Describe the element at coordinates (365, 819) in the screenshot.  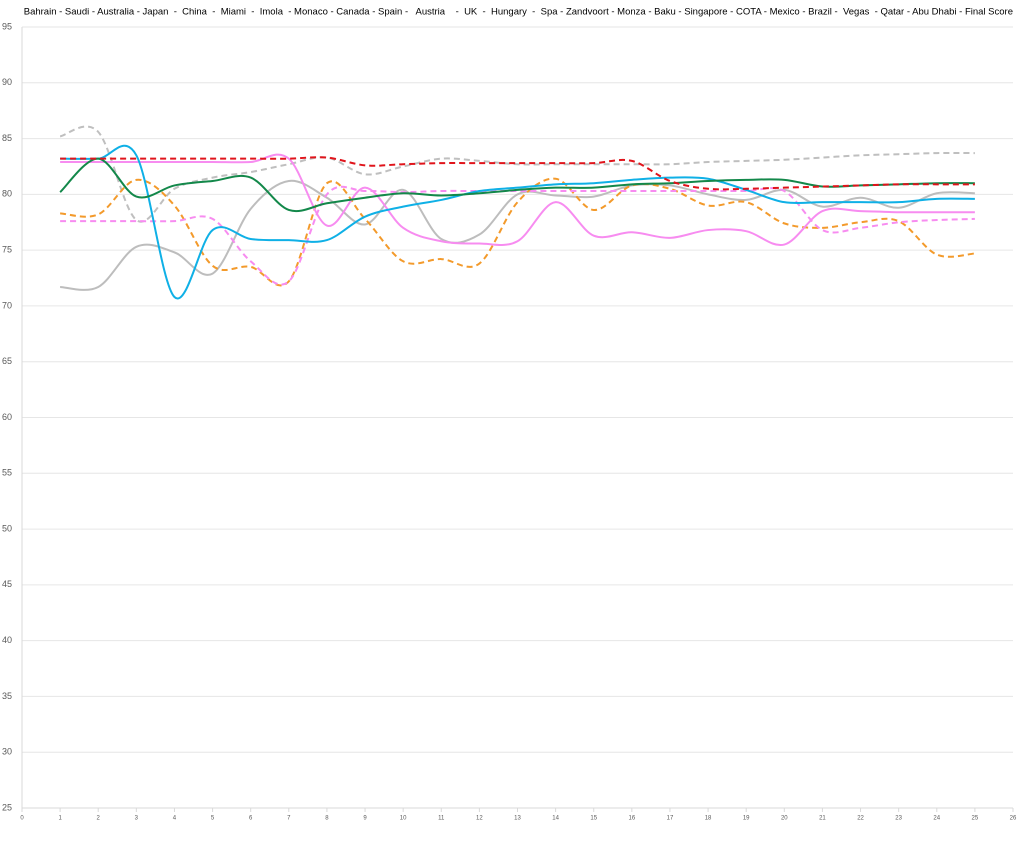
I see `x-tick-label: 9` at that location.